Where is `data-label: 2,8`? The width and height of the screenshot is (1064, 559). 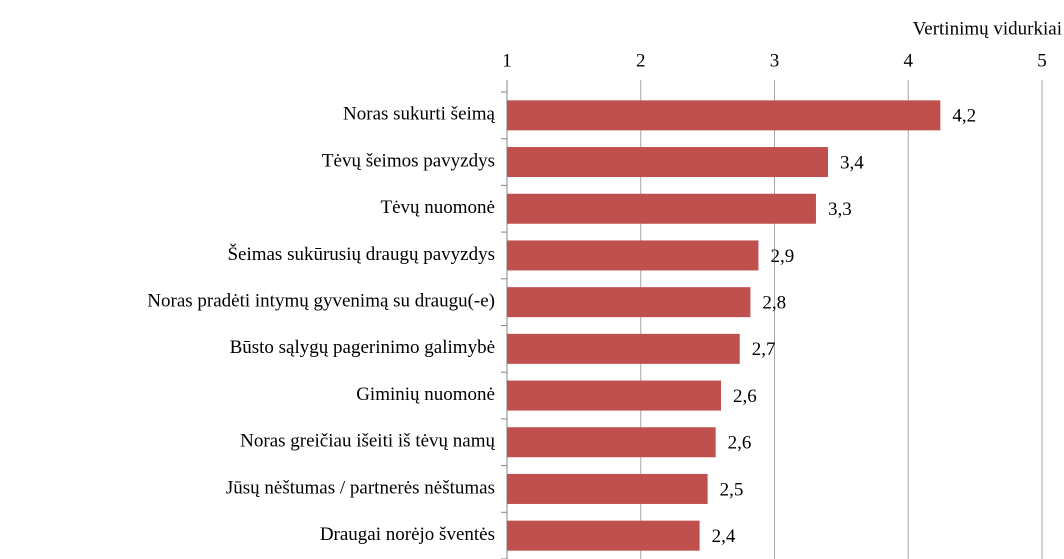 data-label: 2,8 is located at coordinates (774, 303).